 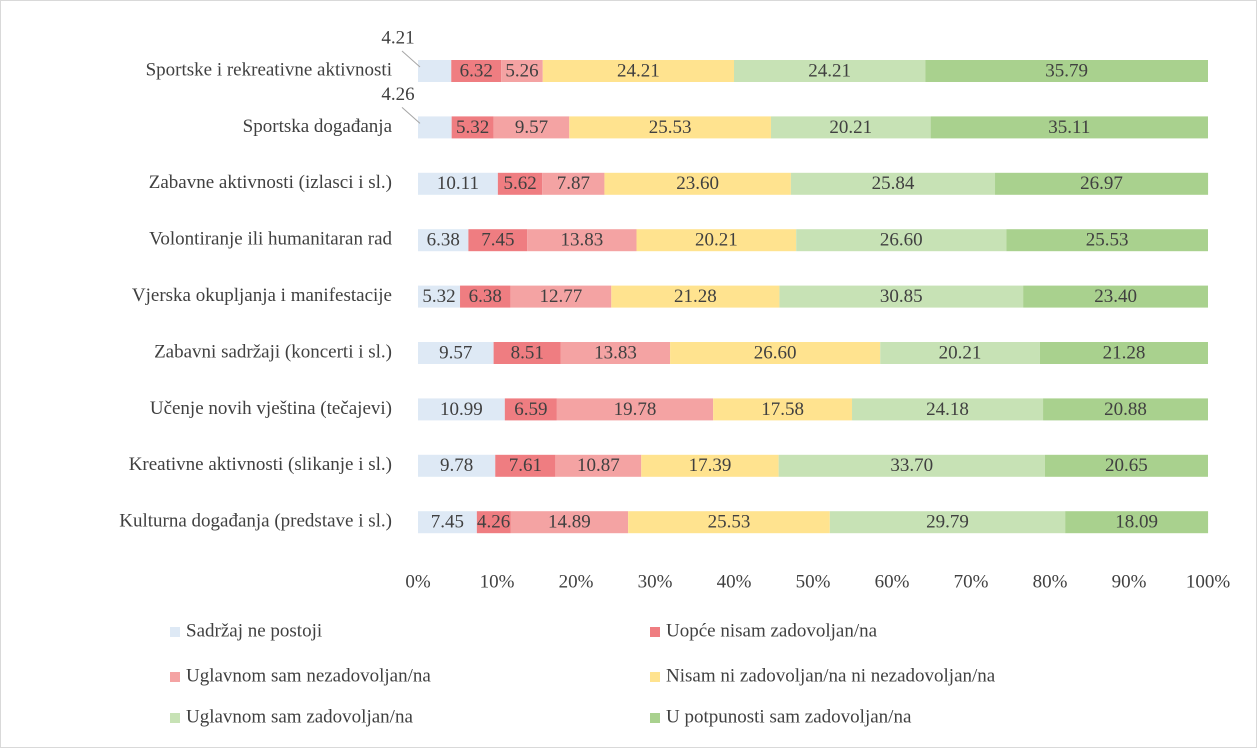 I want to click on data-label: 5.62, so click(x=519, y=183).